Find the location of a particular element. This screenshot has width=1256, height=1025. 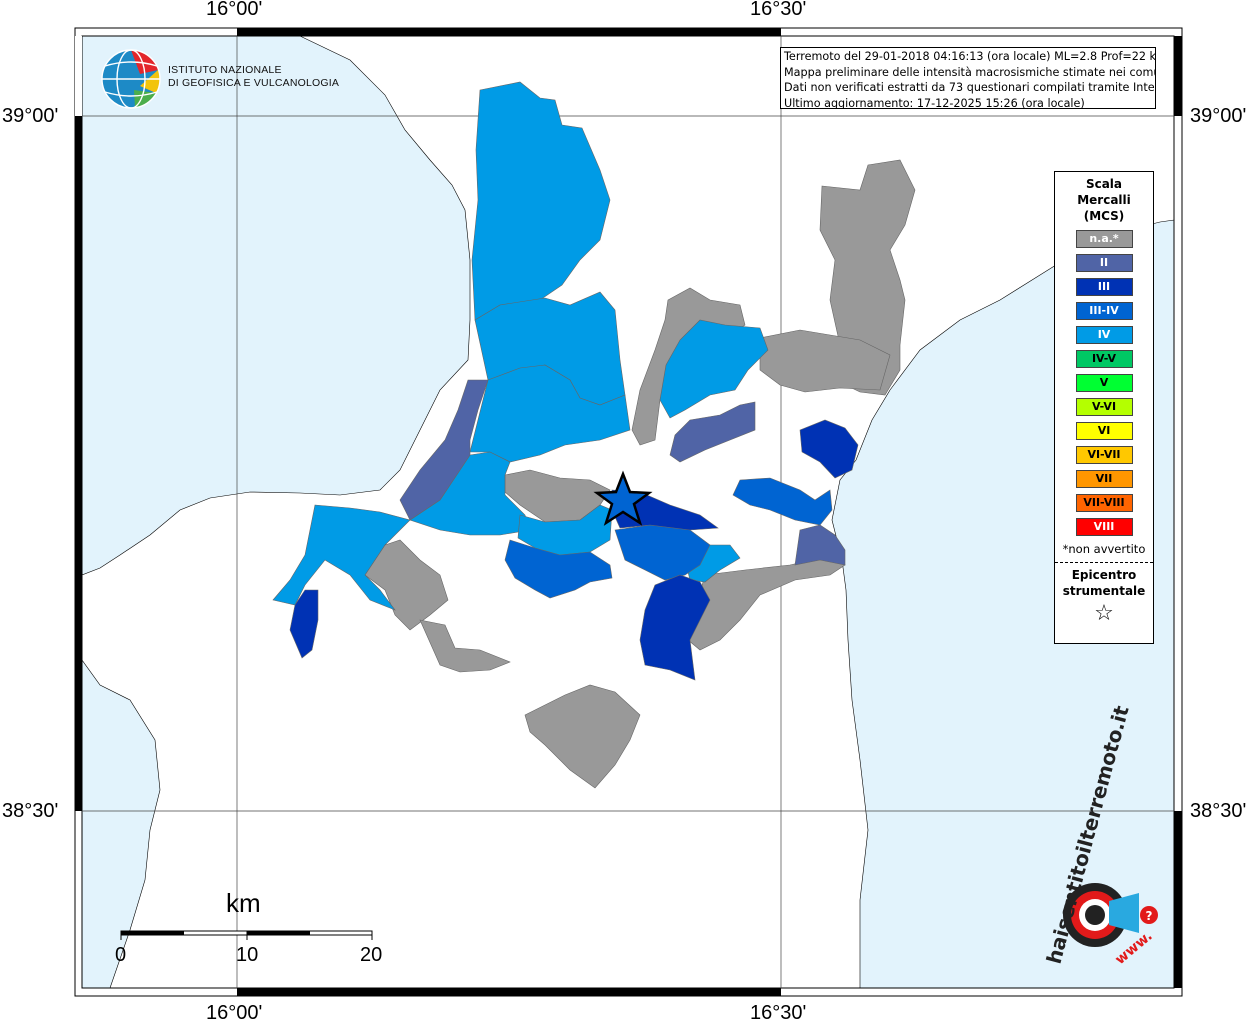

legend-item: V is located at coordinates (1104, 383).